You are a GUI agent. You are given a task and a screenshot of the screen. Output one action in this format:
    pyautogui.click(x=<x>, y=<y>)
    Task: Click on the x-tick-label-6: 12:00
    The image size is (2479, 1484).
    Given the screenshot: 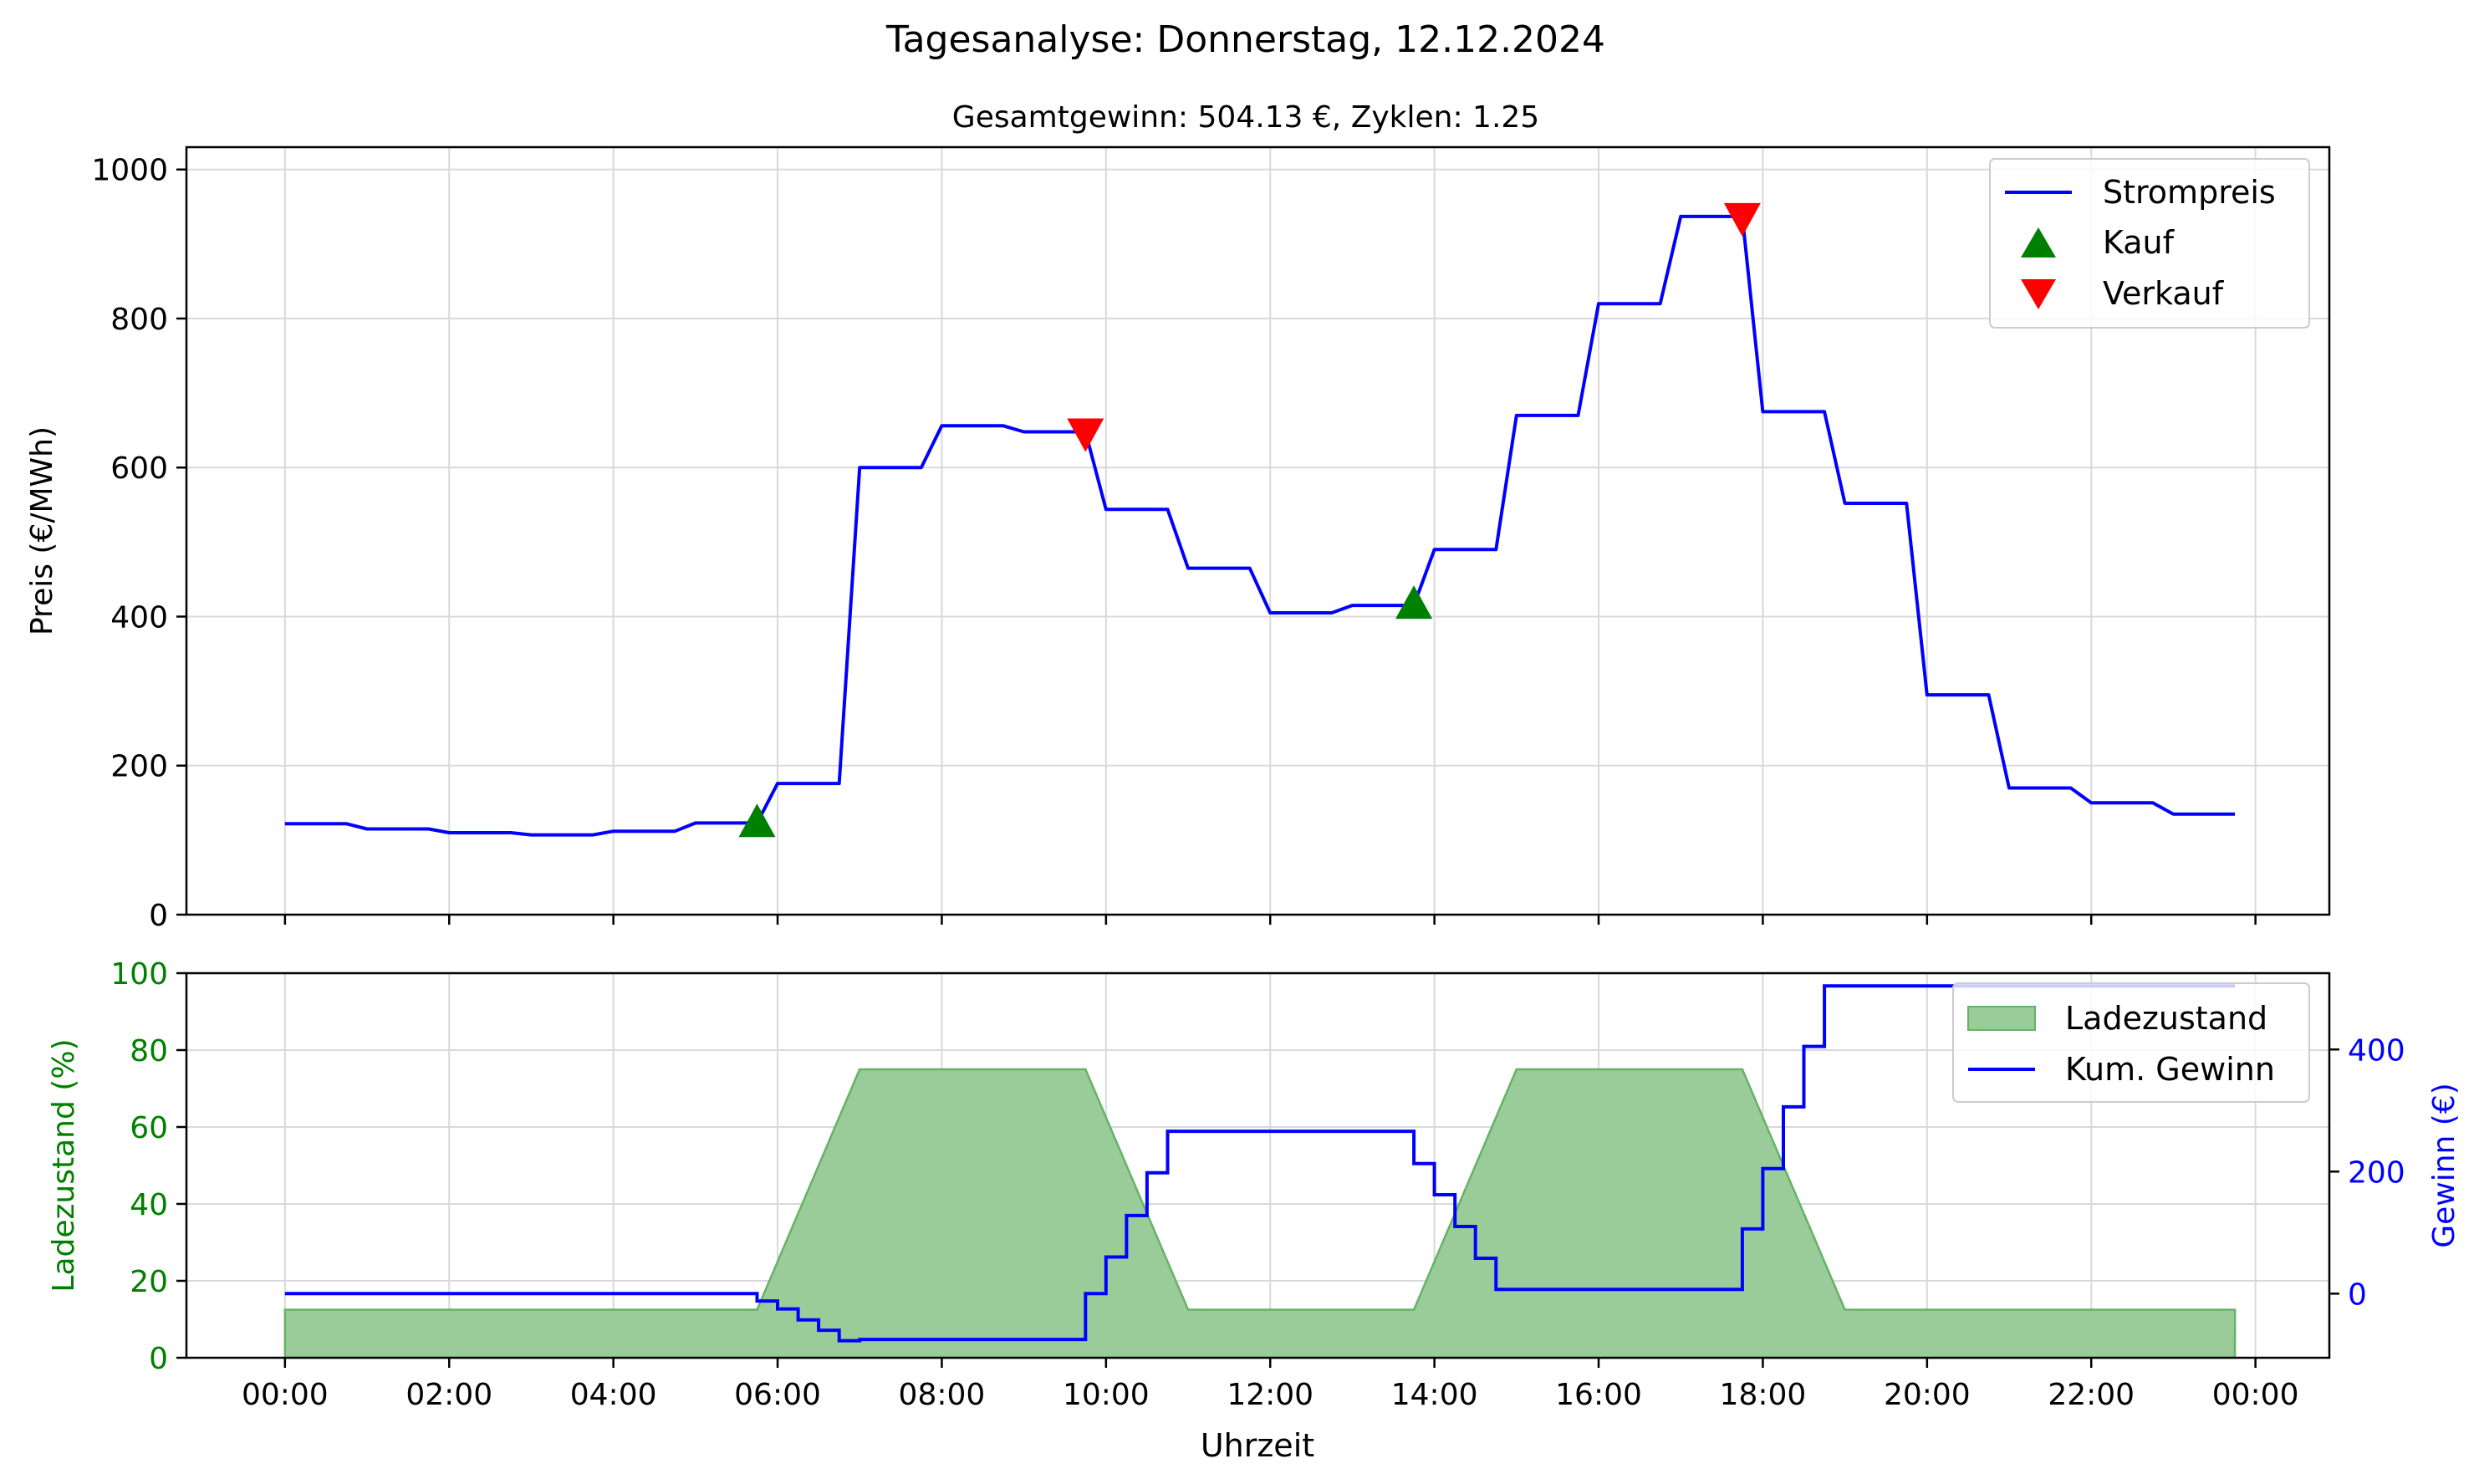 What is the action you would take?
    pyautogui.click(x=1270, y=1395)
    